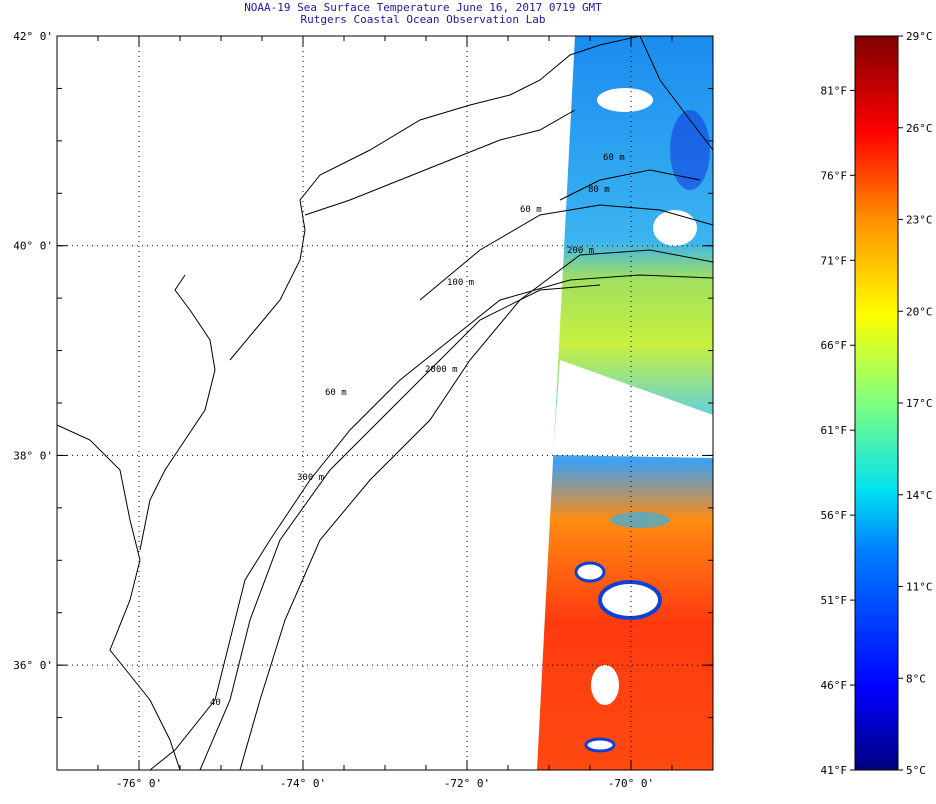  Describe the element at coordinates (919, 495) in the screenshot. I see `colorbar-c-label: 14°C` at that location.